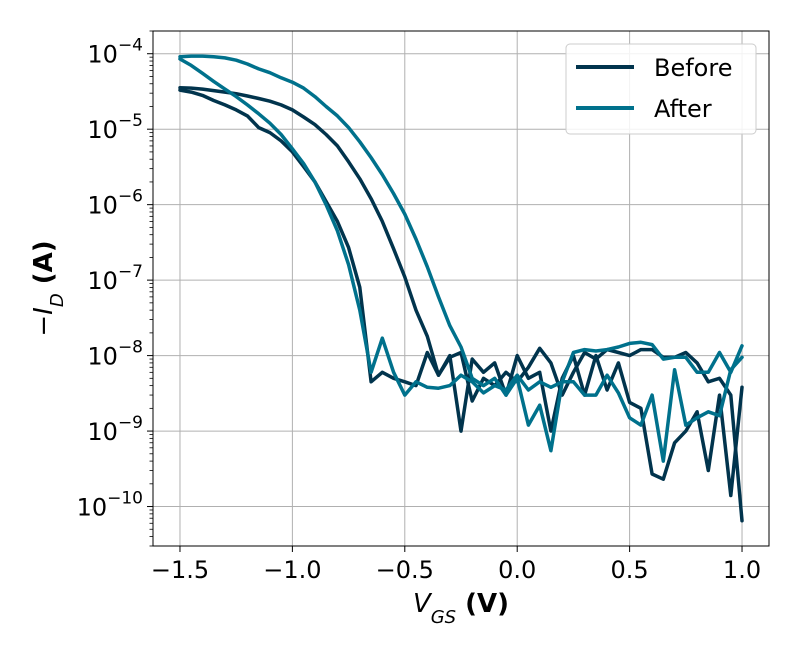  What do you see at coordinates (683, 109) in the screenshot?
I see `legend-label-after: After` at bounding box center [683, 109].